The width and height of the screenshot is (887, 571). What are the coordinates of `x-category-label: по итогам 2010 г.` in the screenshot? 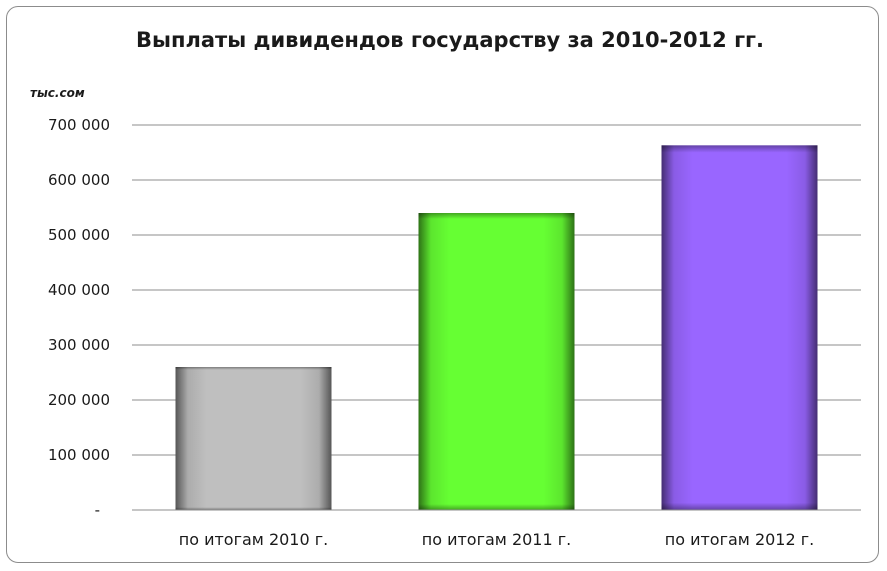 It's located at (254, 539).